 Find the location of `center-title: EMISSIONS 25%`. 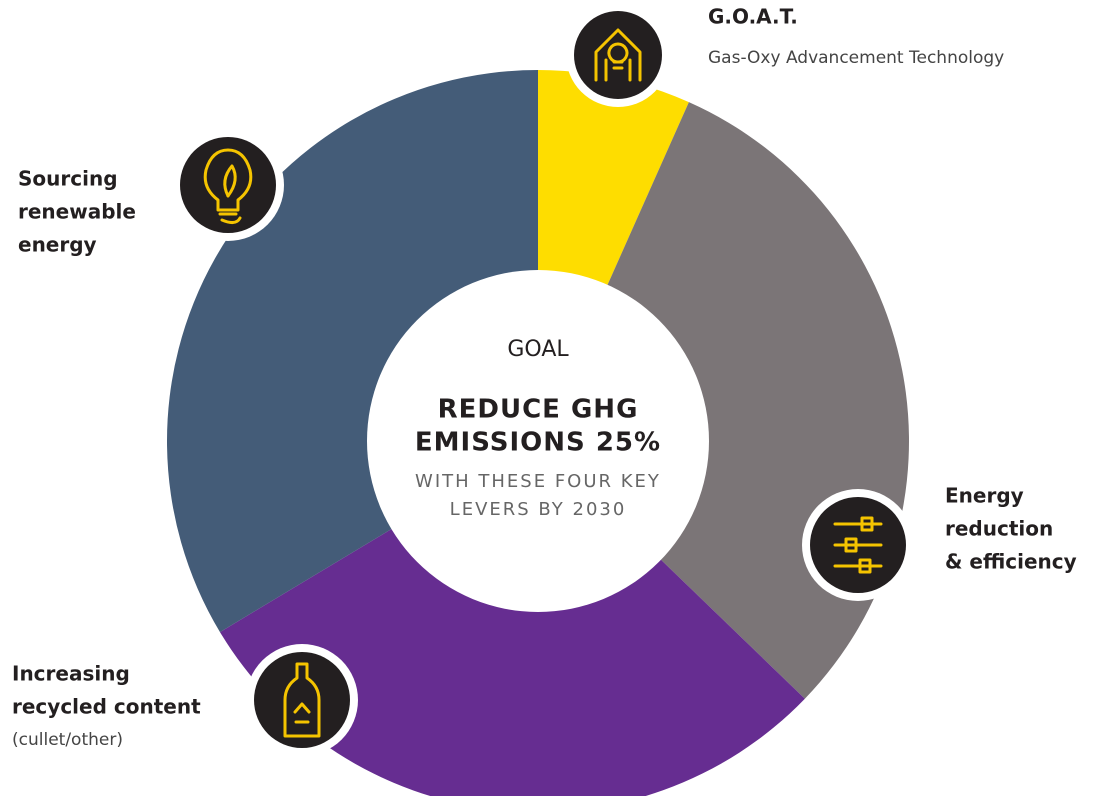

center-title: EMISSIONS 25% is located at coordinates (538, 443).